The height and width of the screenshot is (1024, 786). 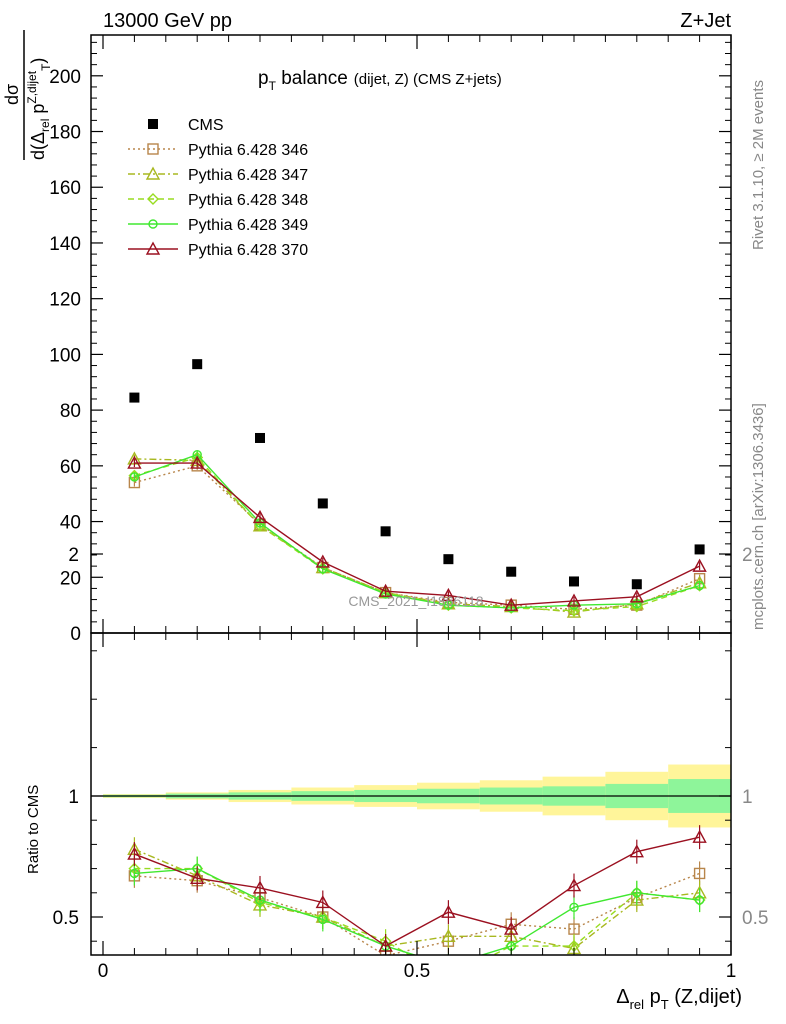 I want to click on legend-entry: Pythia 6.428 348, so click(x=218, y=200).